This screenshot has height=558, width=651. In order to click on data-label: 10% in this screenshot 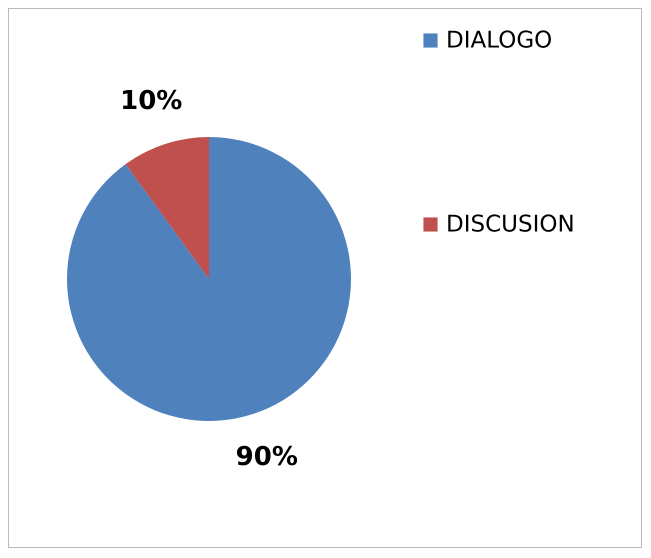, I will do `click(151, 101)`.